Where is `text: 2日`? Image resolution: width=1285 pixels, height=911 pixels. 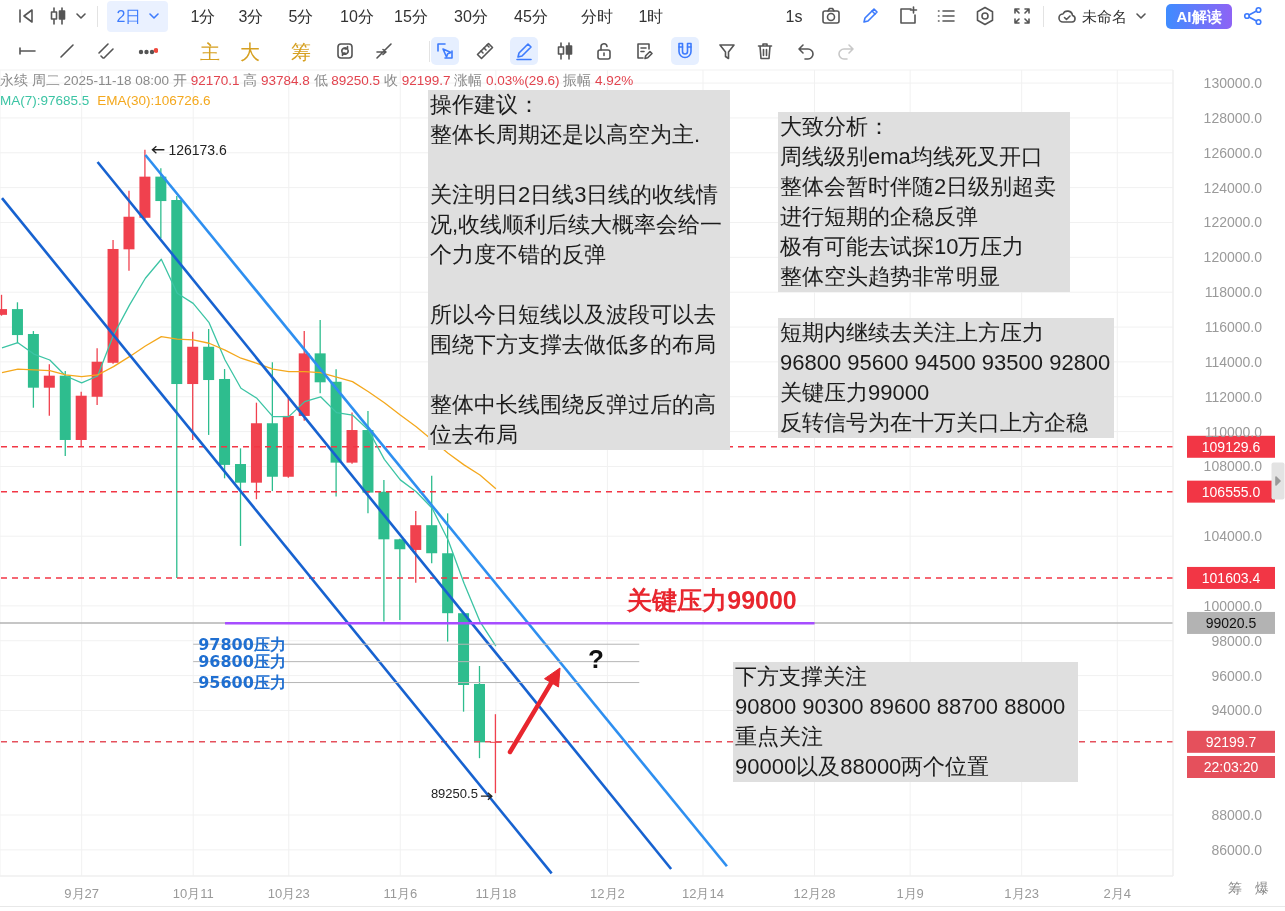 text: 2日 is located at coordinates (129, 17).